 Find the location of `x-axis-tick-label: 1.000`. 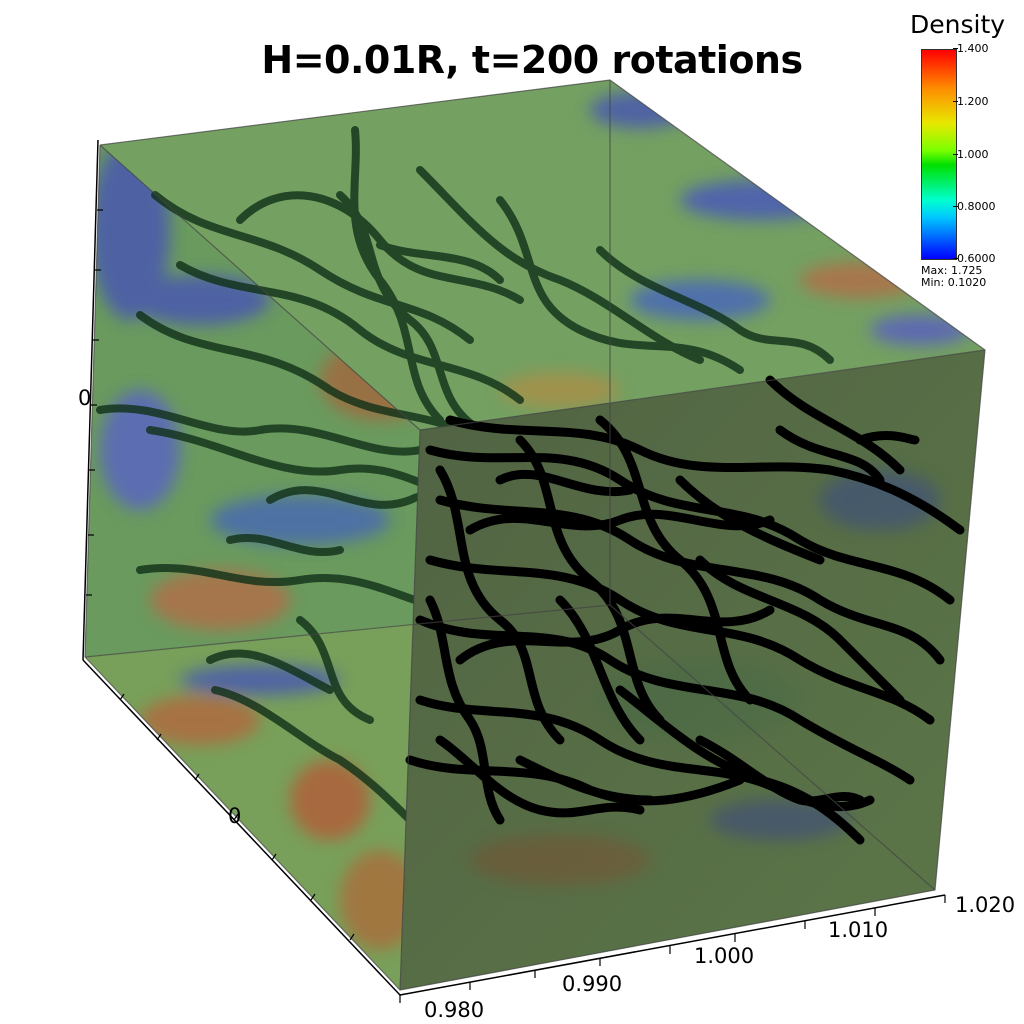

x-axis-tick-label: 1.000 is located at coordinates (724, 956).